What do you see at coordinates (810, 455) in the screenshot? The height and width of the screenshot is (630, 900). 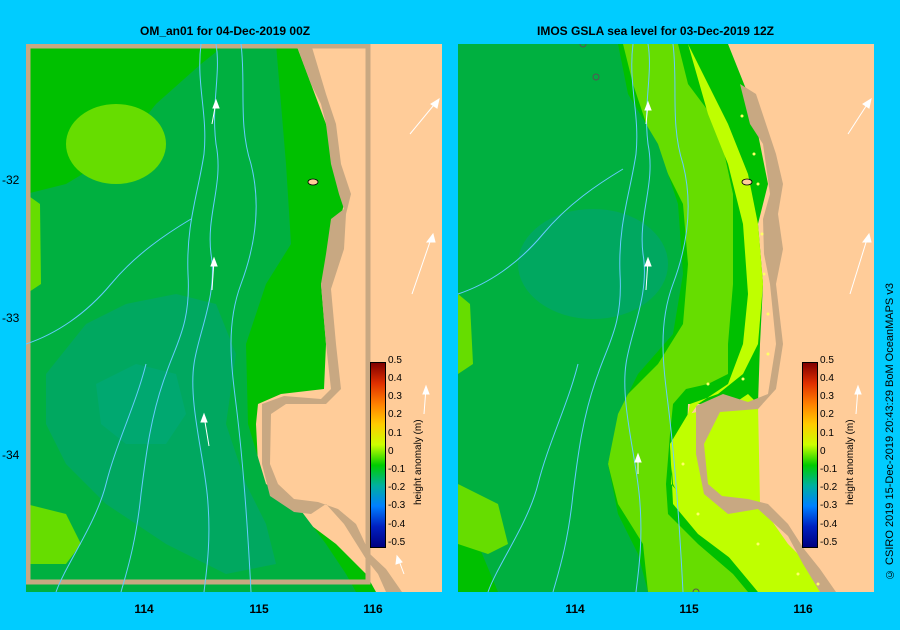 I see `right-colorbar` at bounding box center [810, 455].